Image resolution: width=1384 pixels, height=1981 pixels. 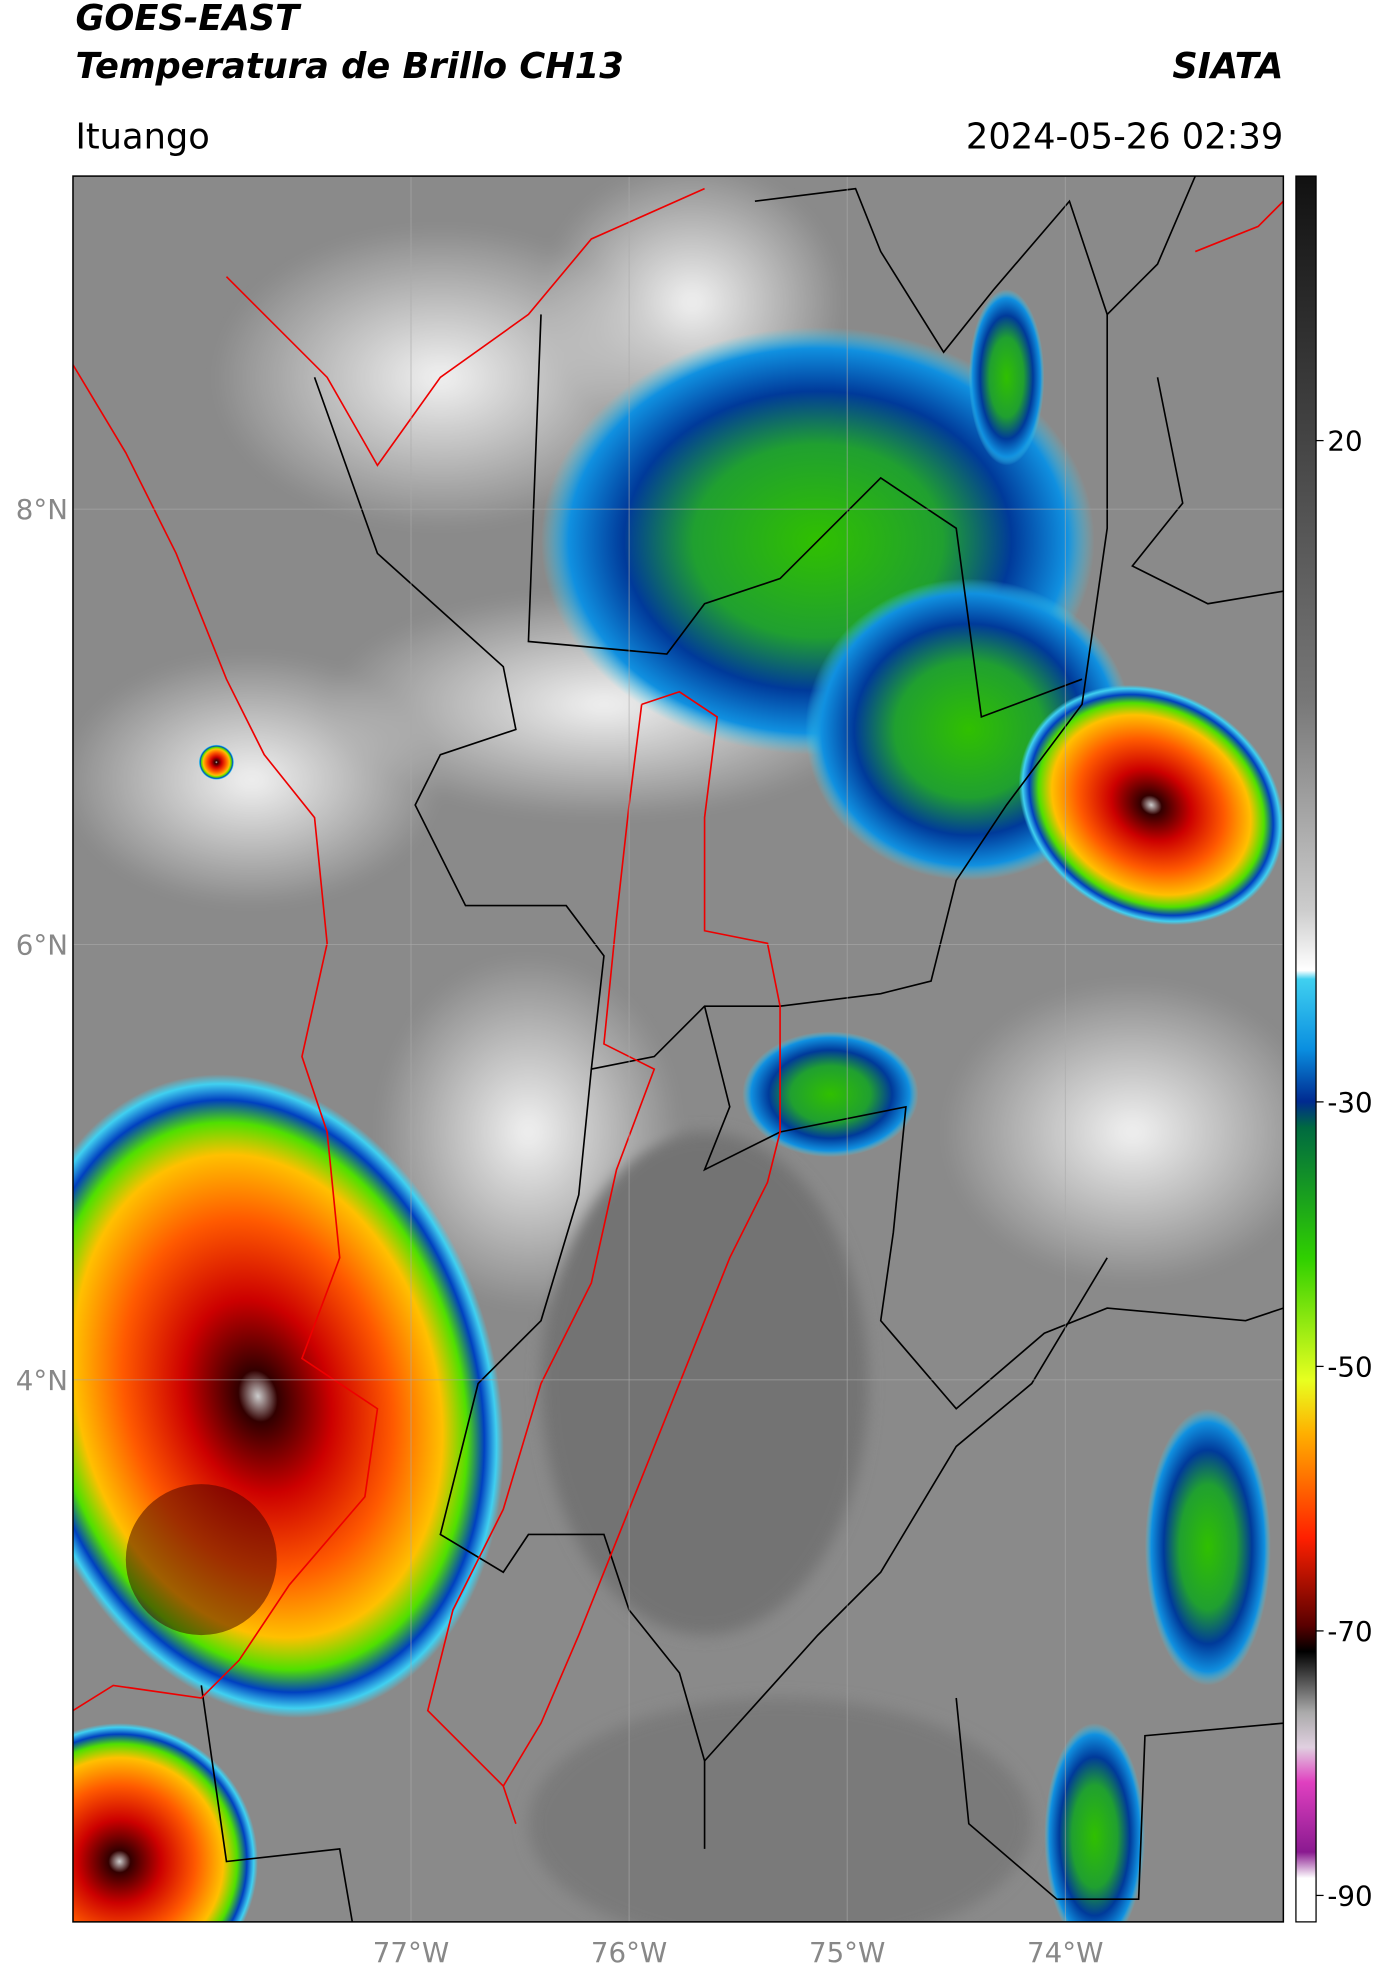 What do you see at coordinates (42, 1380) in the screenshot?
I see `y-tick-label: 4°N` at bounding box center [42, 1380].